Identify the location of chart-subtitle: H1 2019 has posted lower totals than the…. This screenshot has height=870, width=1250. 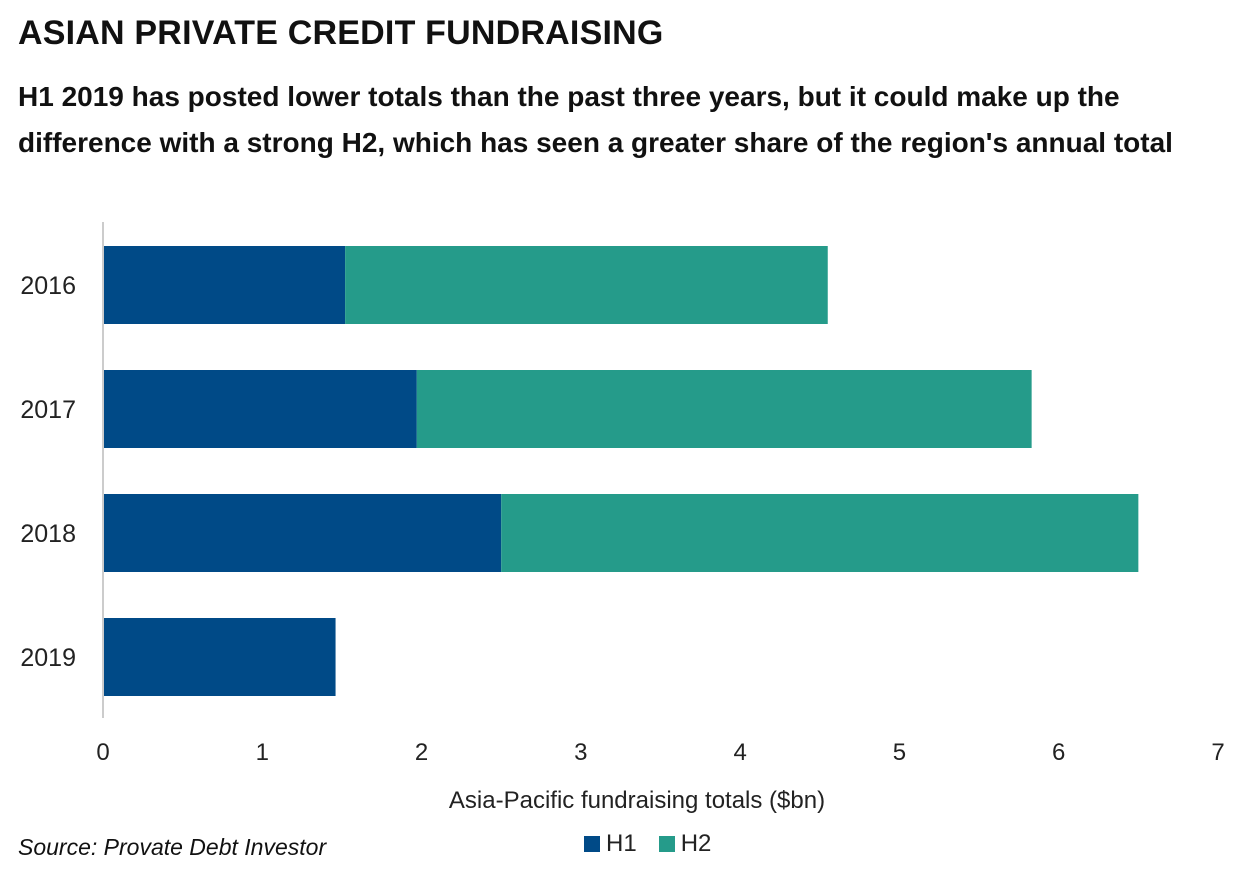
(595, 119).